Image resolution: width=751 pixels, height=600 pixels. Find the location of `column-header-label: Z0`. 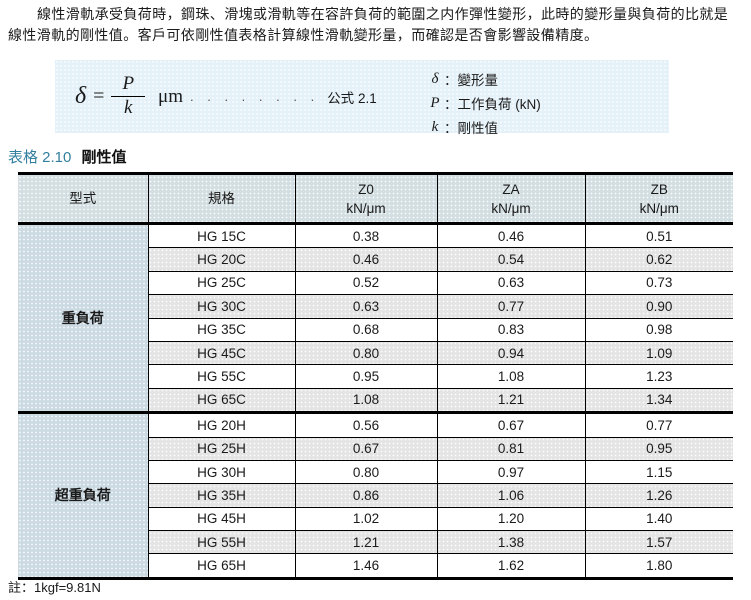

column-header-label: Z0 is located at coordinates (366, 189).